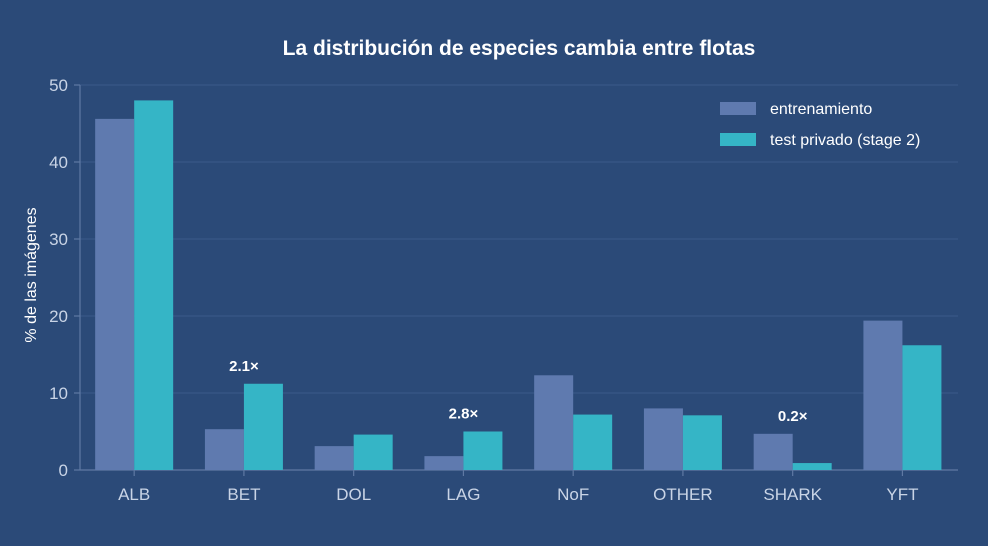 The height and width of the screenshot is (546, 988). I want to click on bar-yft-entrenamiento, so click(883, 395).